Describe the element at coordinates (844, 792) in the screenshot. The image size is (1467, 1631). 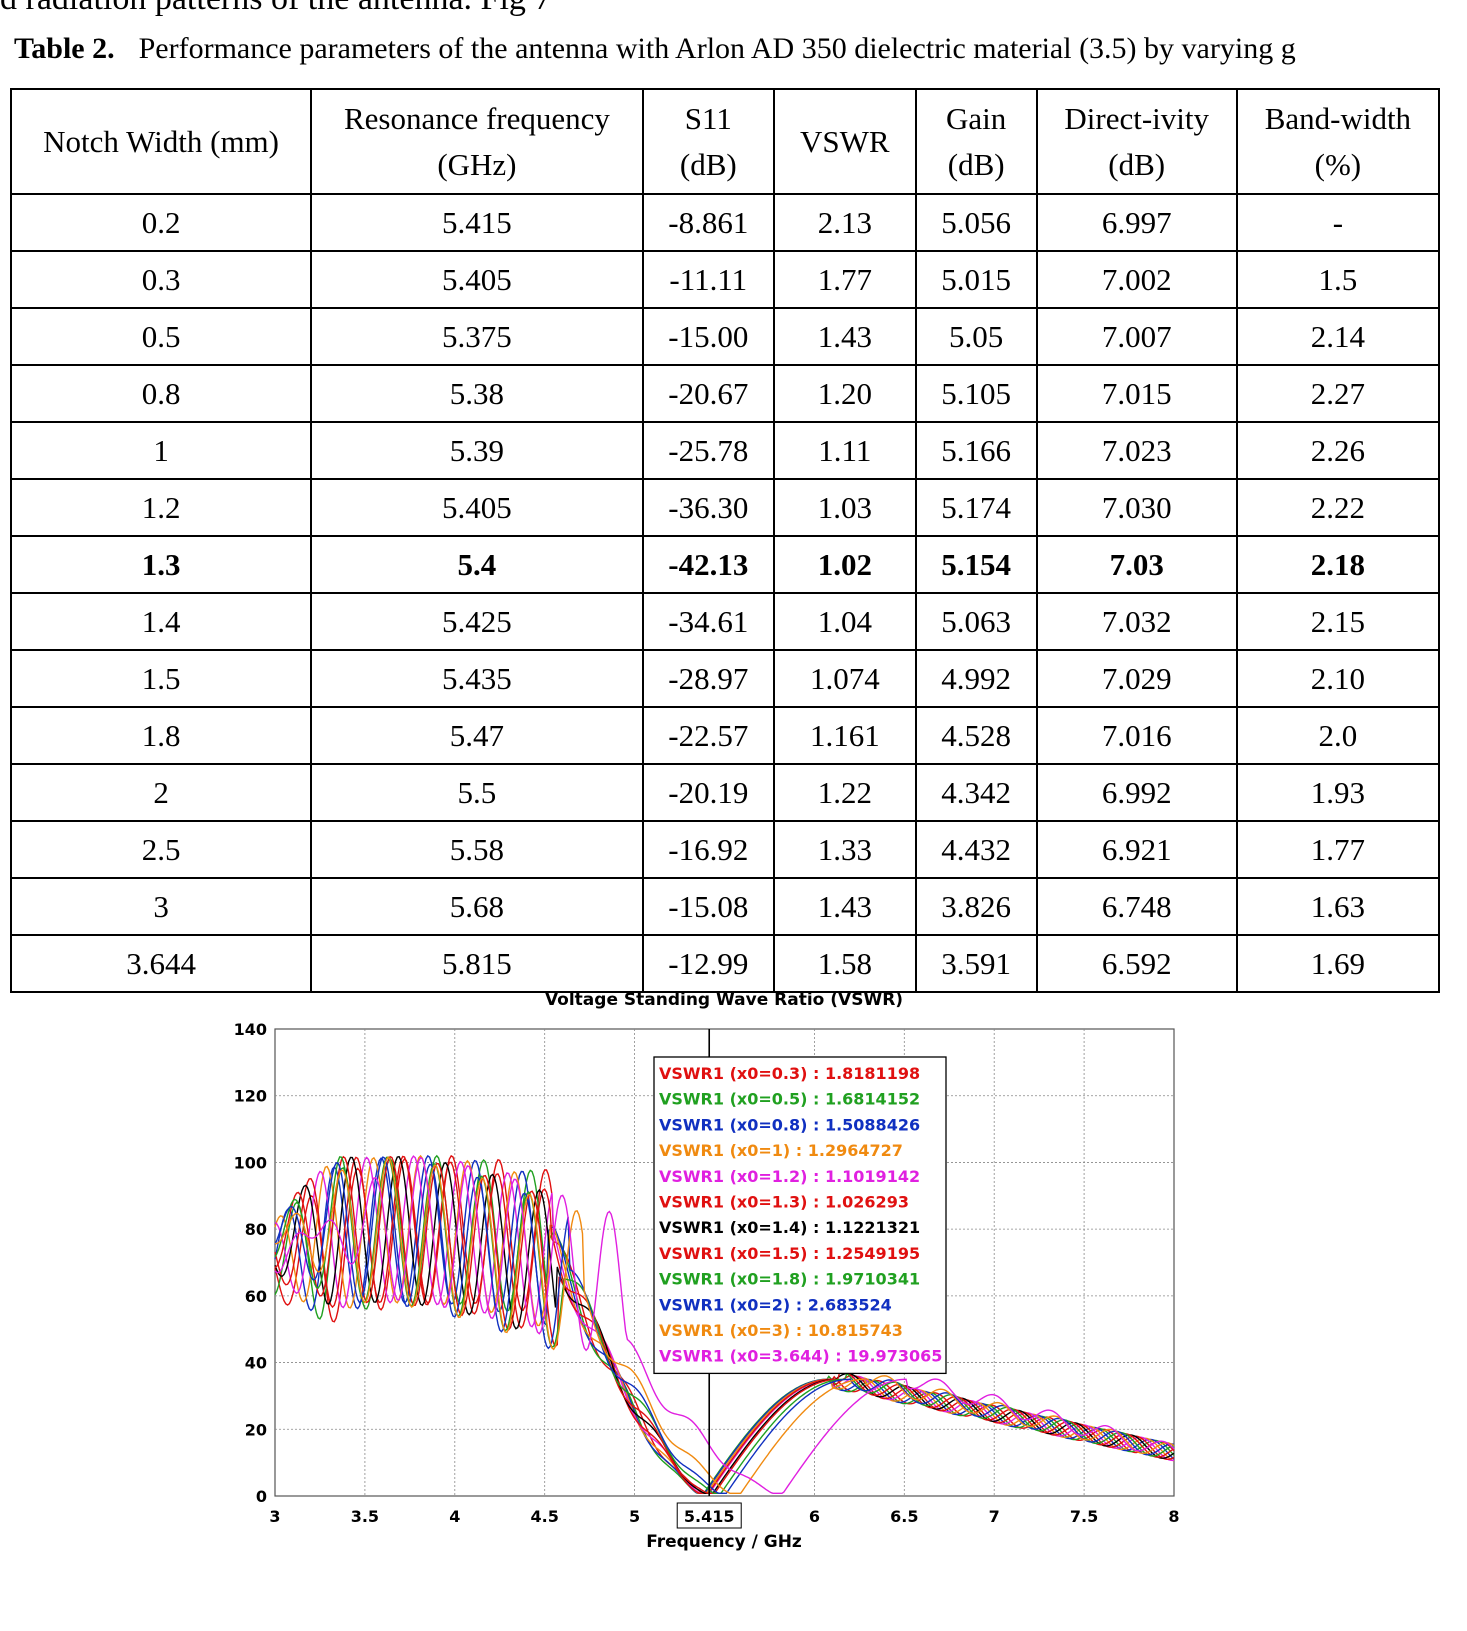
I see `table-cell: 1.22` at that location.